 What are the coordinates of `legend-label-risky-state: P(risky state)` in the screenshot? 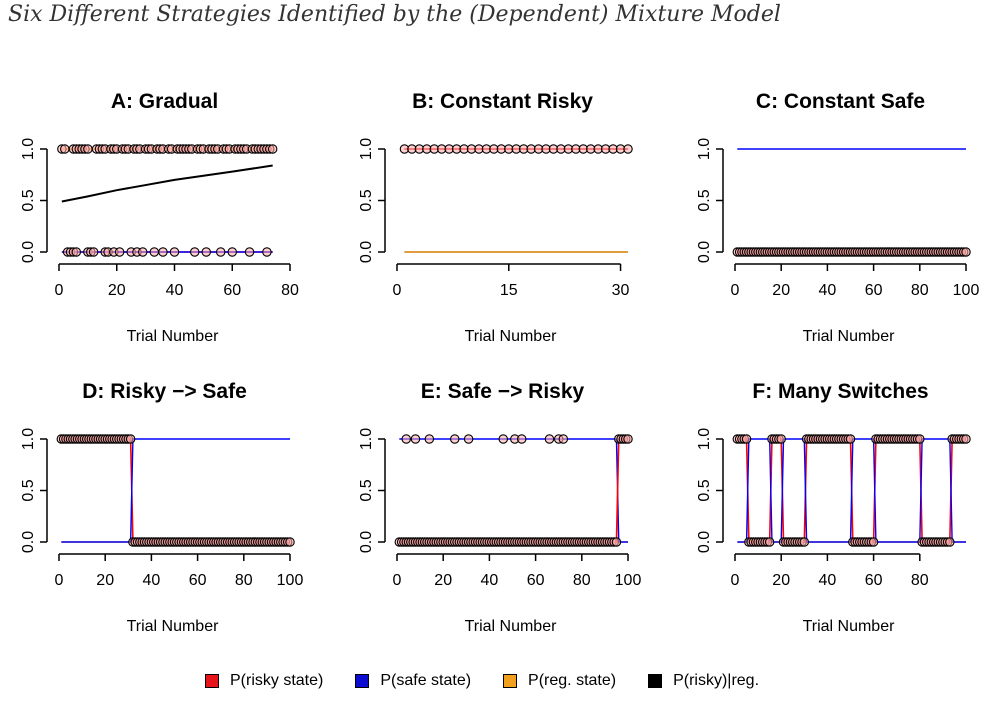 It's located at (277, 680).